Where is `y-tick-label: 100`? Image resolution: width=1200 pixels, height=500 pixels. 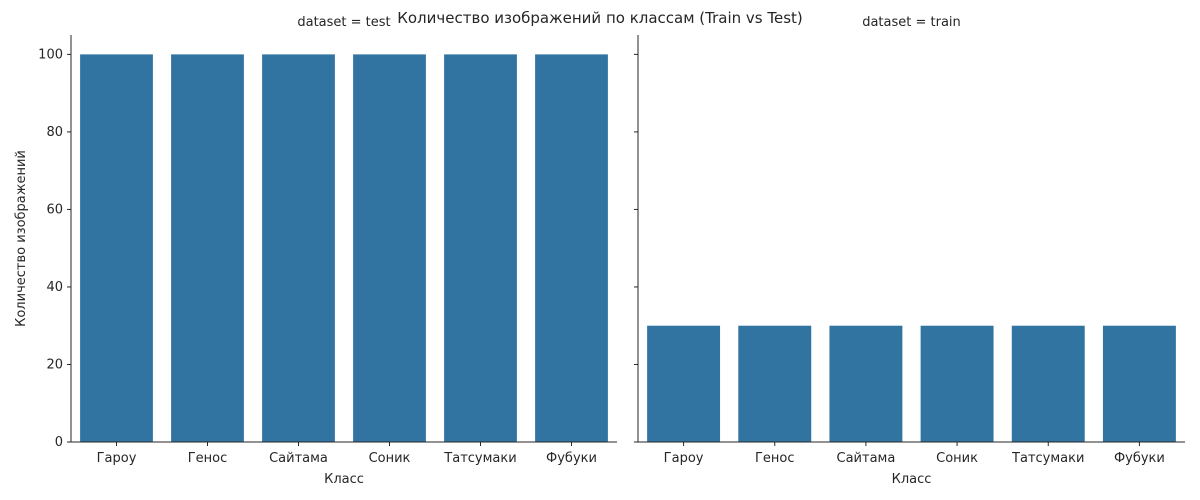 y-tick-label: 100 is located at coordinates (50, 54).